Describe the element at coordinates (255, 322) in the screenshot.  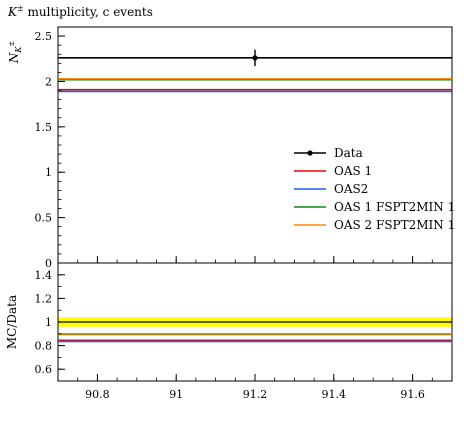
I see `ratio-band-layer` at that location.